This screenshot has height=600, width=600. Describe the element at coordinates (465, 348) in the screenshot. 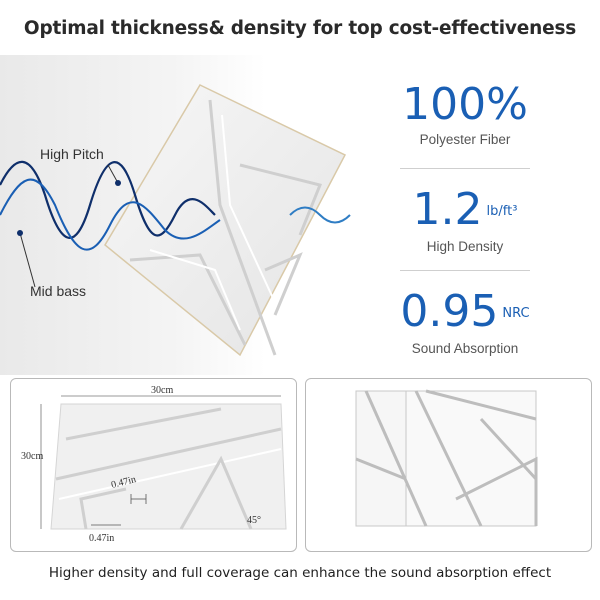

I see `stat-label: Sound Absorption` at that location.